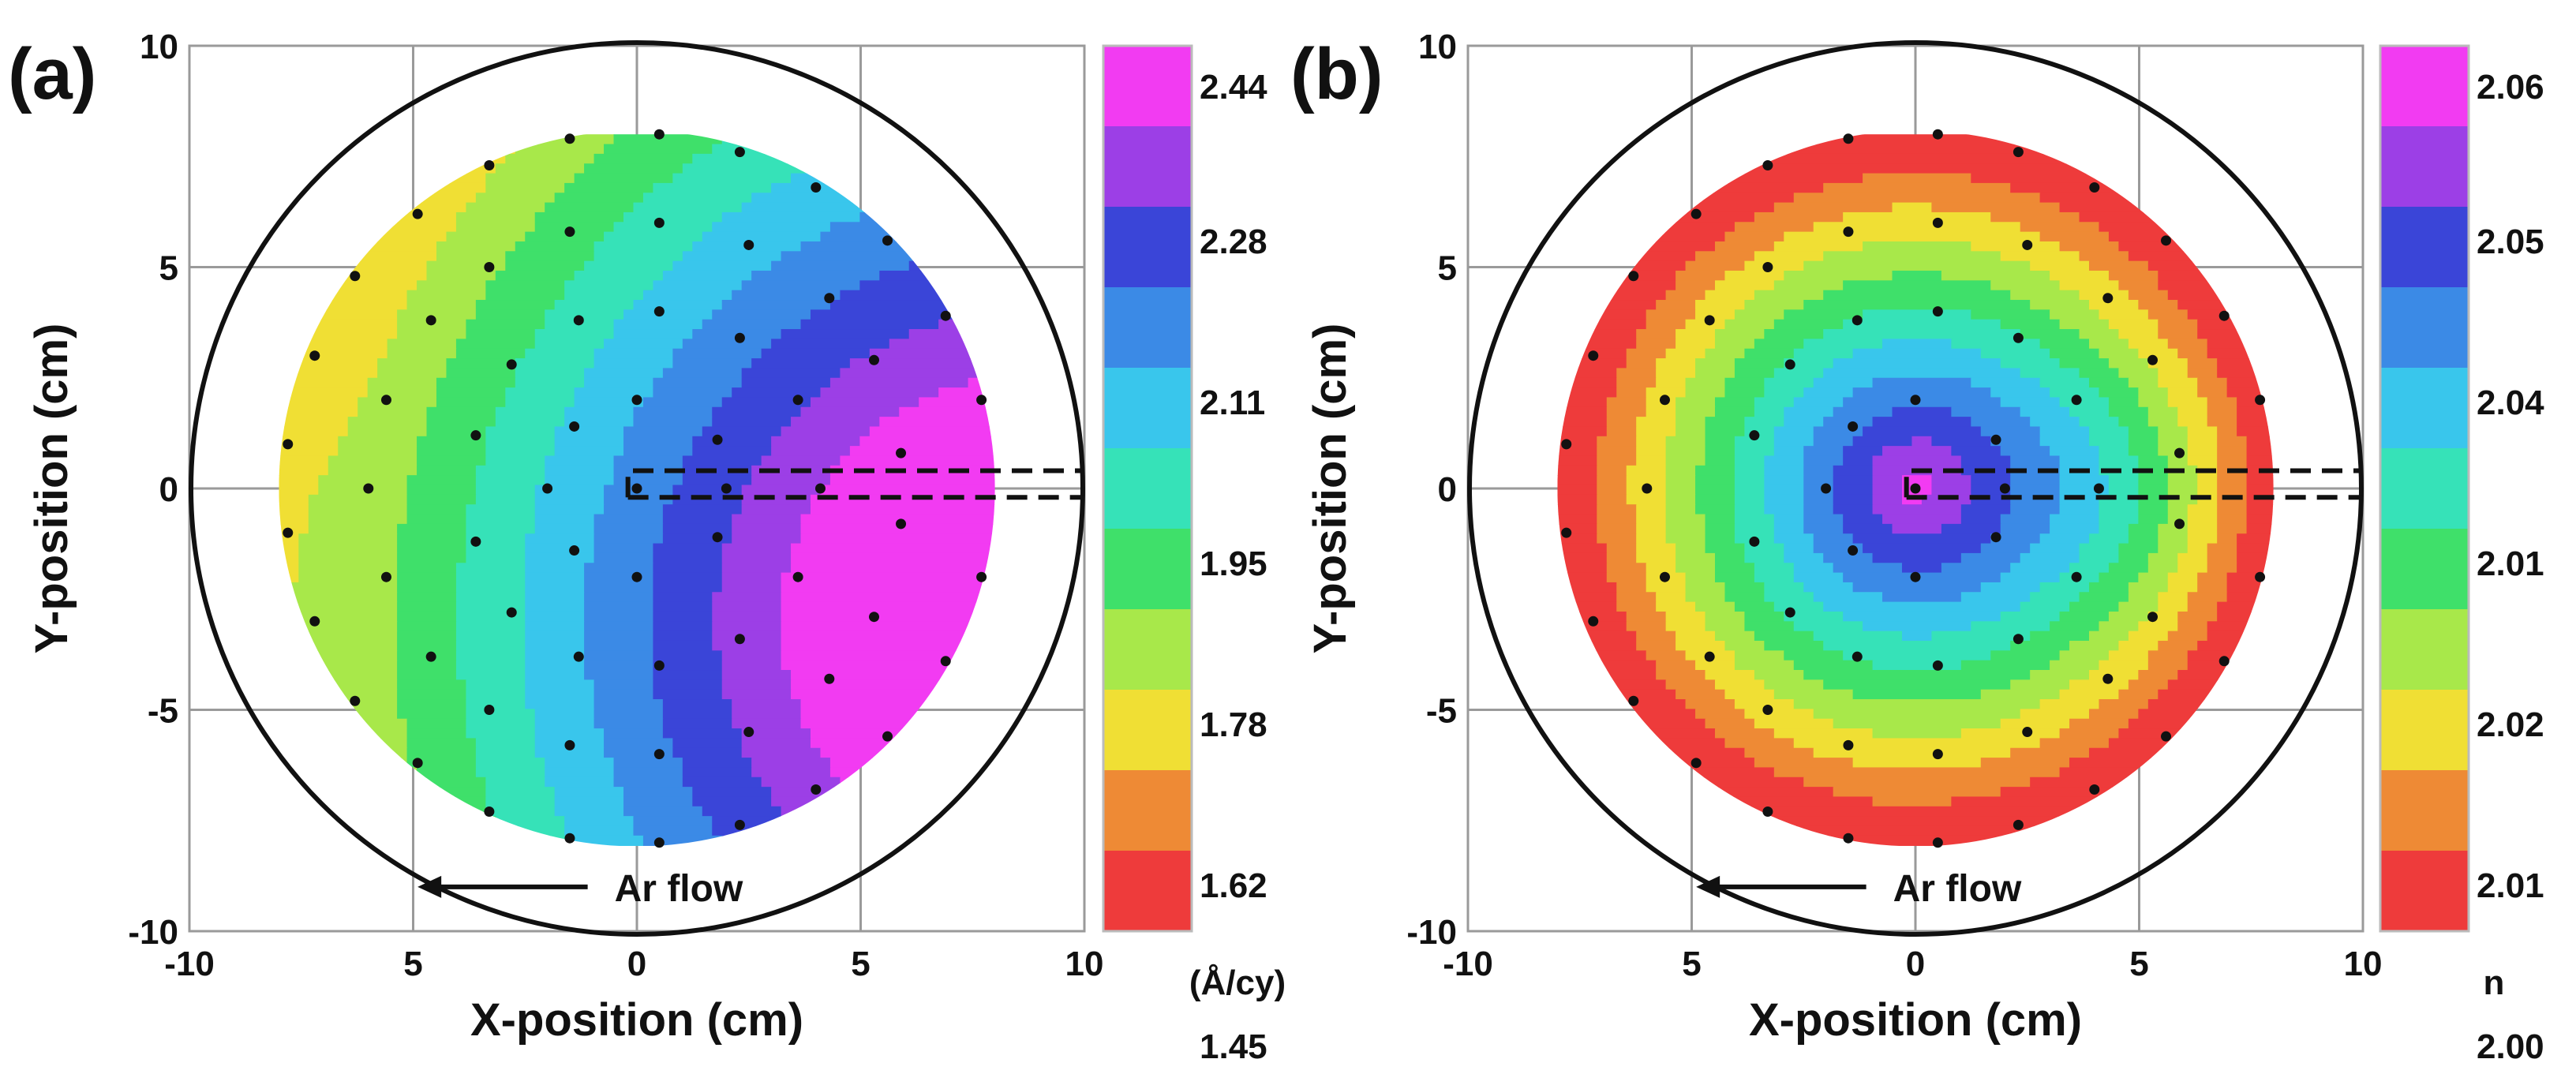 This screenshot has height=1089, width=2576. Describe the element at coordinates (1447, 268) in the screenshot. I see `y-tick-b: 5` at that location.